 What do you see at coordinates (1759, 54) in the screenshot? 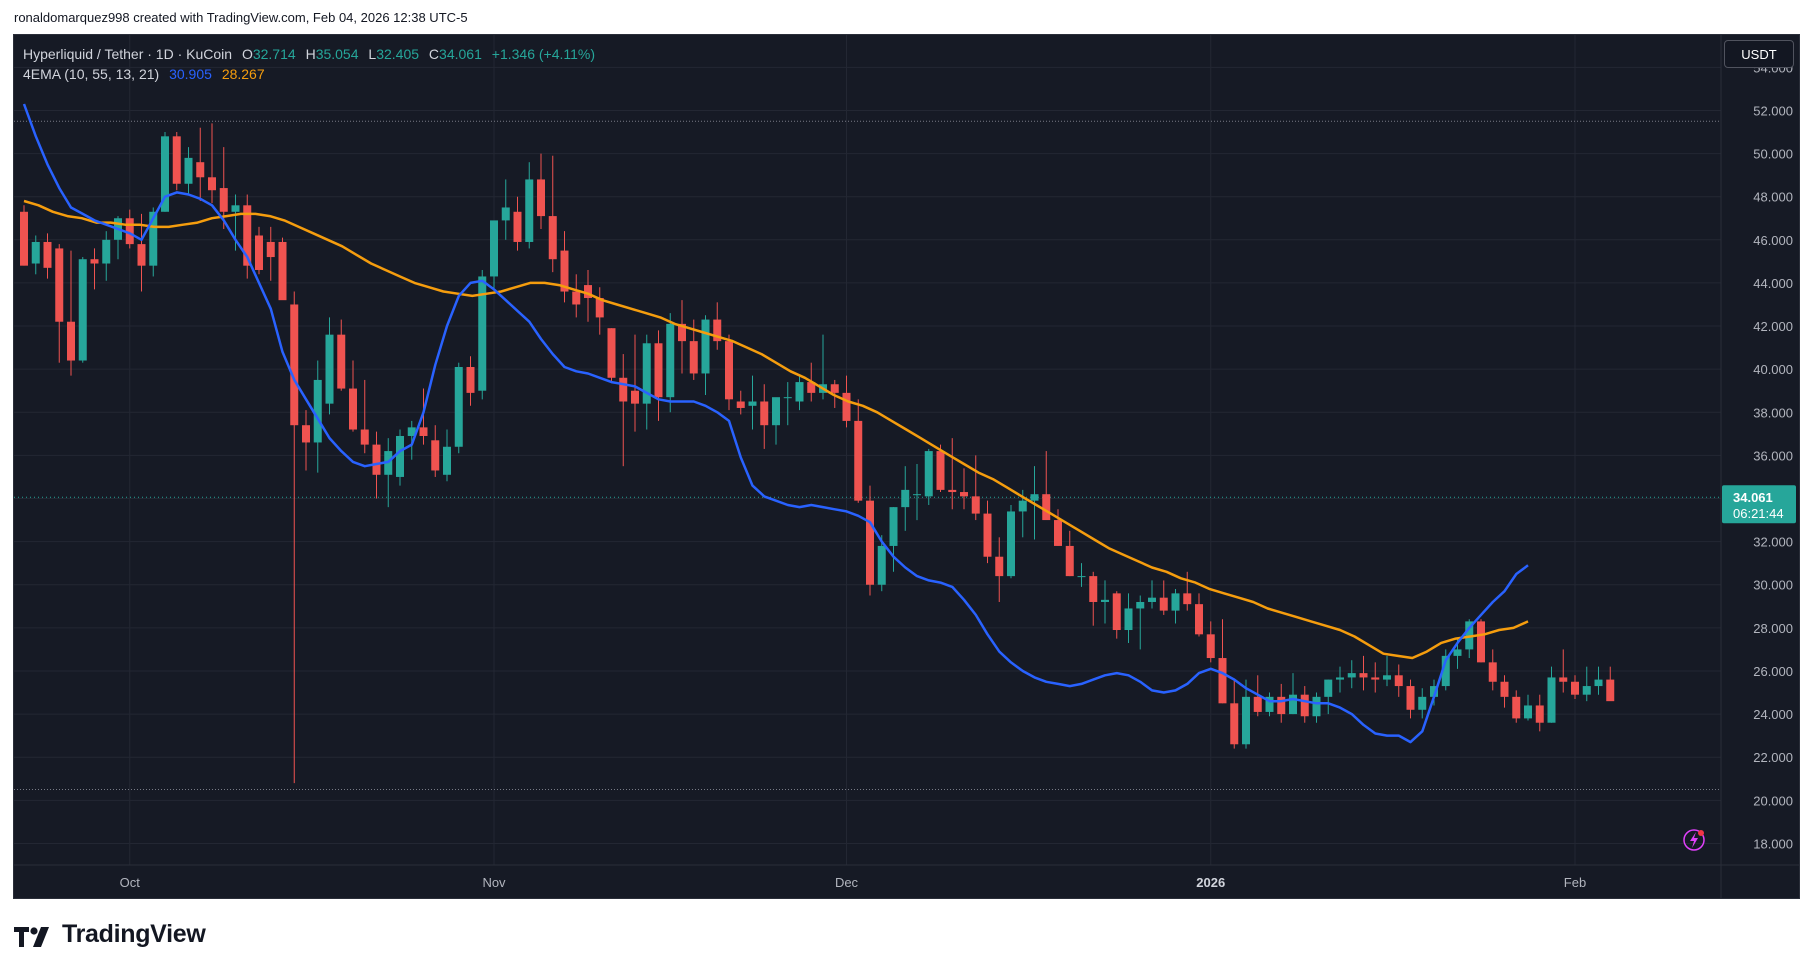
I see `currency-button: USDT` at bounding box center [1759, 54].